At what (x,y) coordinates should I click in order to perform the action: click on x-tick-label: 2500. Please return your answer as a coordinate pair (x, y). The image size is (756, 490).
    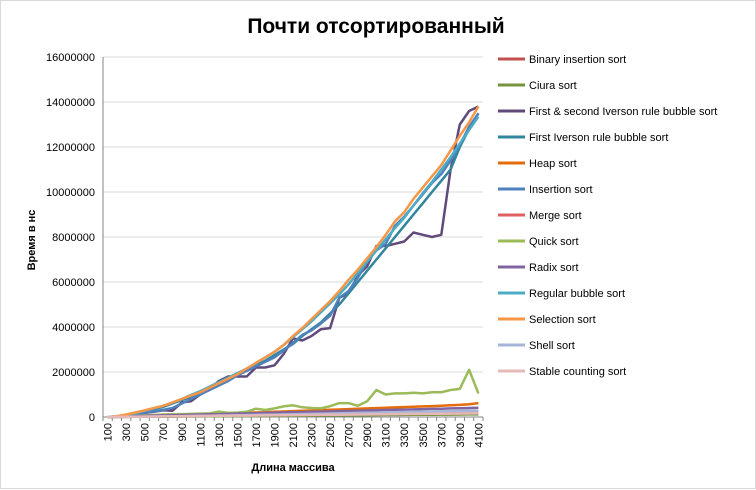
    Looking at the image, I should click on (331, 435).